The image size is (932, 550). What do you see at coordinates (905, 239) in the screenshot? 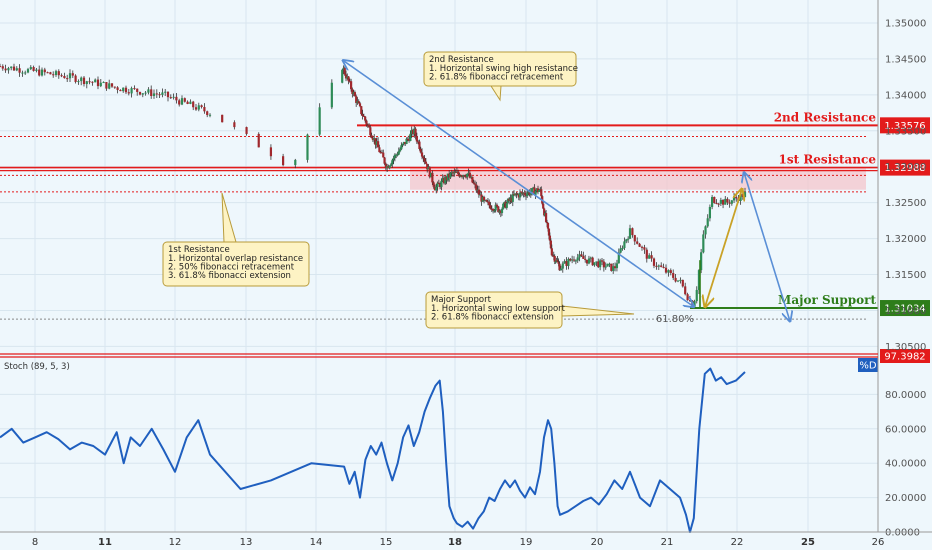
I see `price-tick-label-6: 1.32000` at bounding box center [905, 239].